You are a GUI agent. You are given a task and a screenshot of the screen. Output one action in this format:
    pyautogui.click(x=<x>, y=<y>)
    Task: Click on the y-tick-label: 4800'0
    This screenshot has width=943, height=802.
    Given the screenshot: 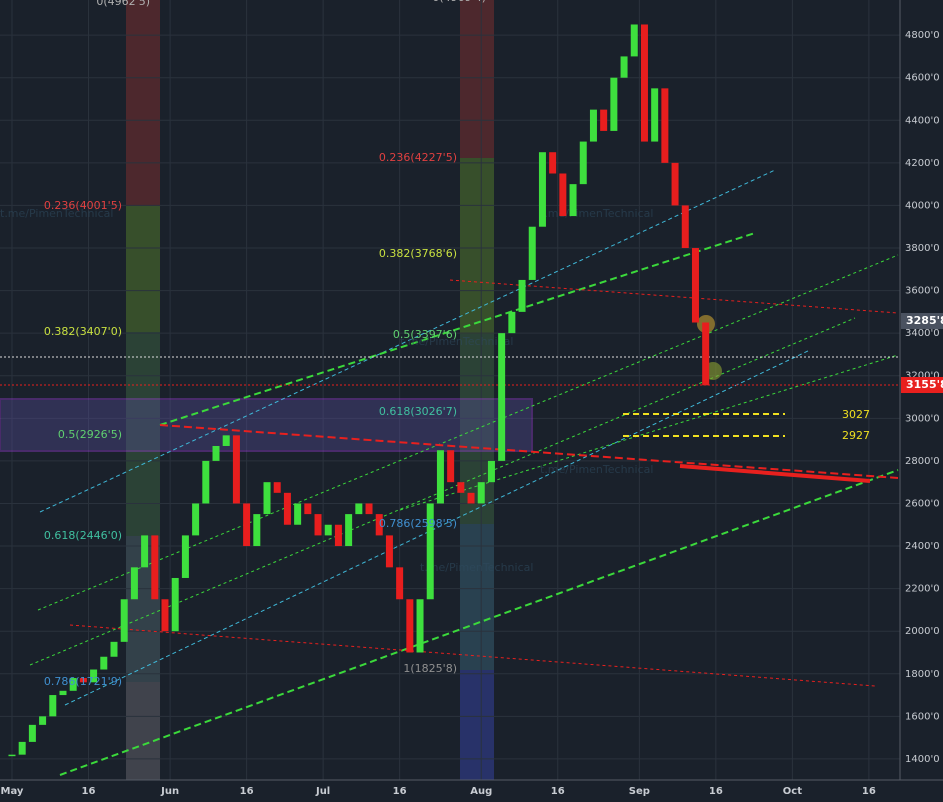 What is the action you would take?
    pyautogui.click(x=922, y=35)
    